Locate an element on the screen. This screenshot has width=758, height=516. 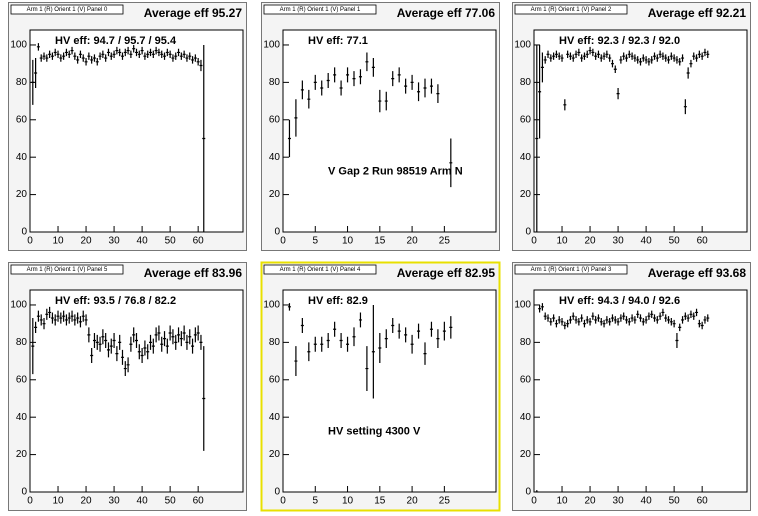
y-tick-label: 40 is located at coordinates (22, 157).